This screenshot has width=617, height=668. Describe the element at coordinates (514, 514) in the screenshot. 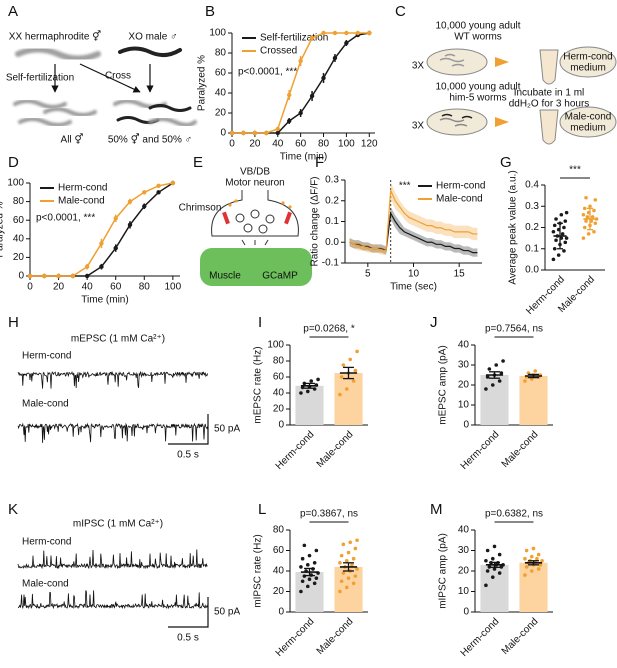

I see `annotation: p=0.6382, ns` at that location.